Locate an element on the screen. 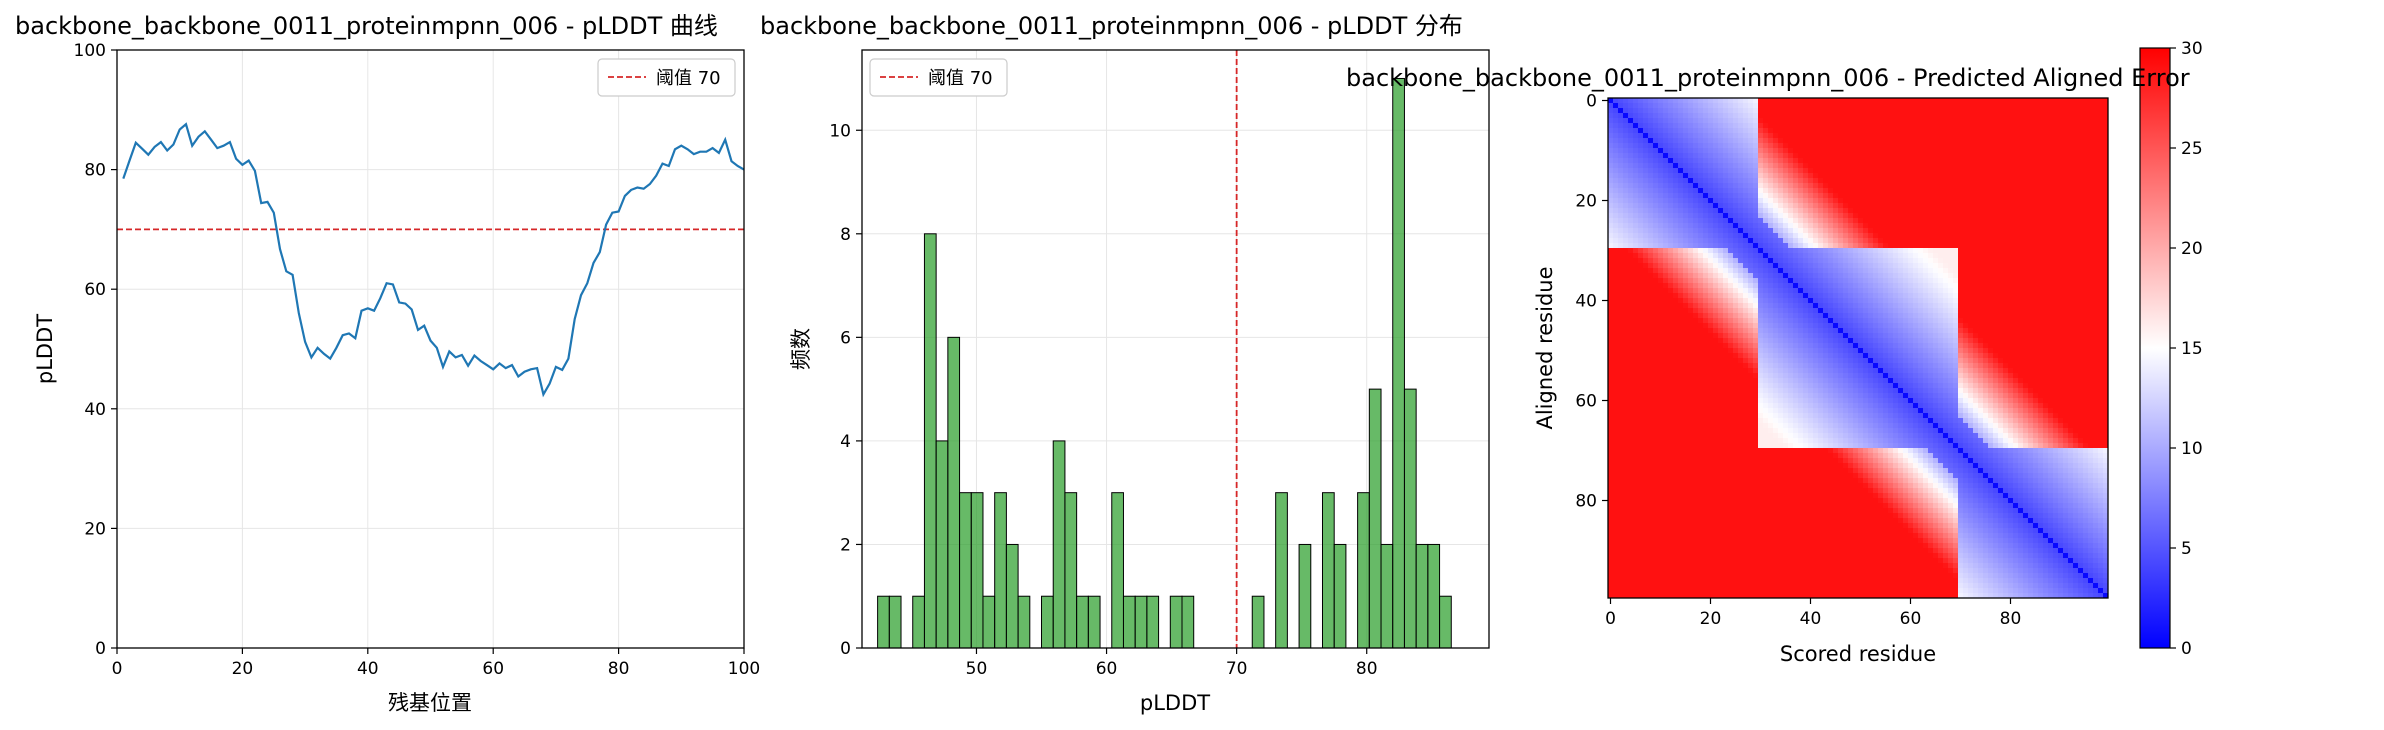 This screenshot has height=730, width=2384. x-tick-label: 80 is located at coordinates (1367, 669).